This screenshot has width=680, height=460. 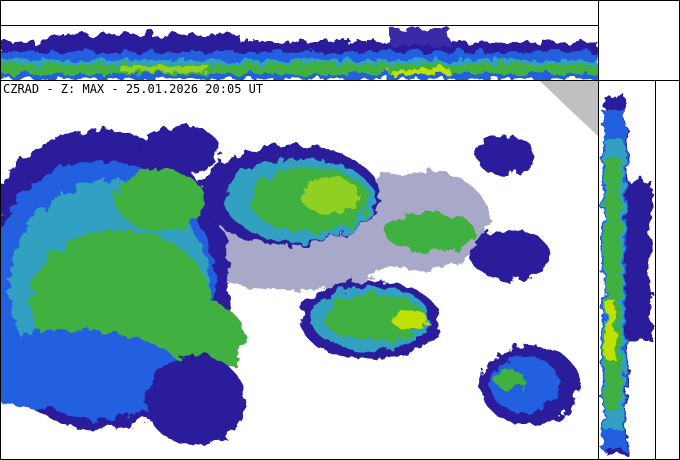 What do you see at coordinates (299, 53) in the screenshot?
I see `top-projection` at bounding box center [299, 53].